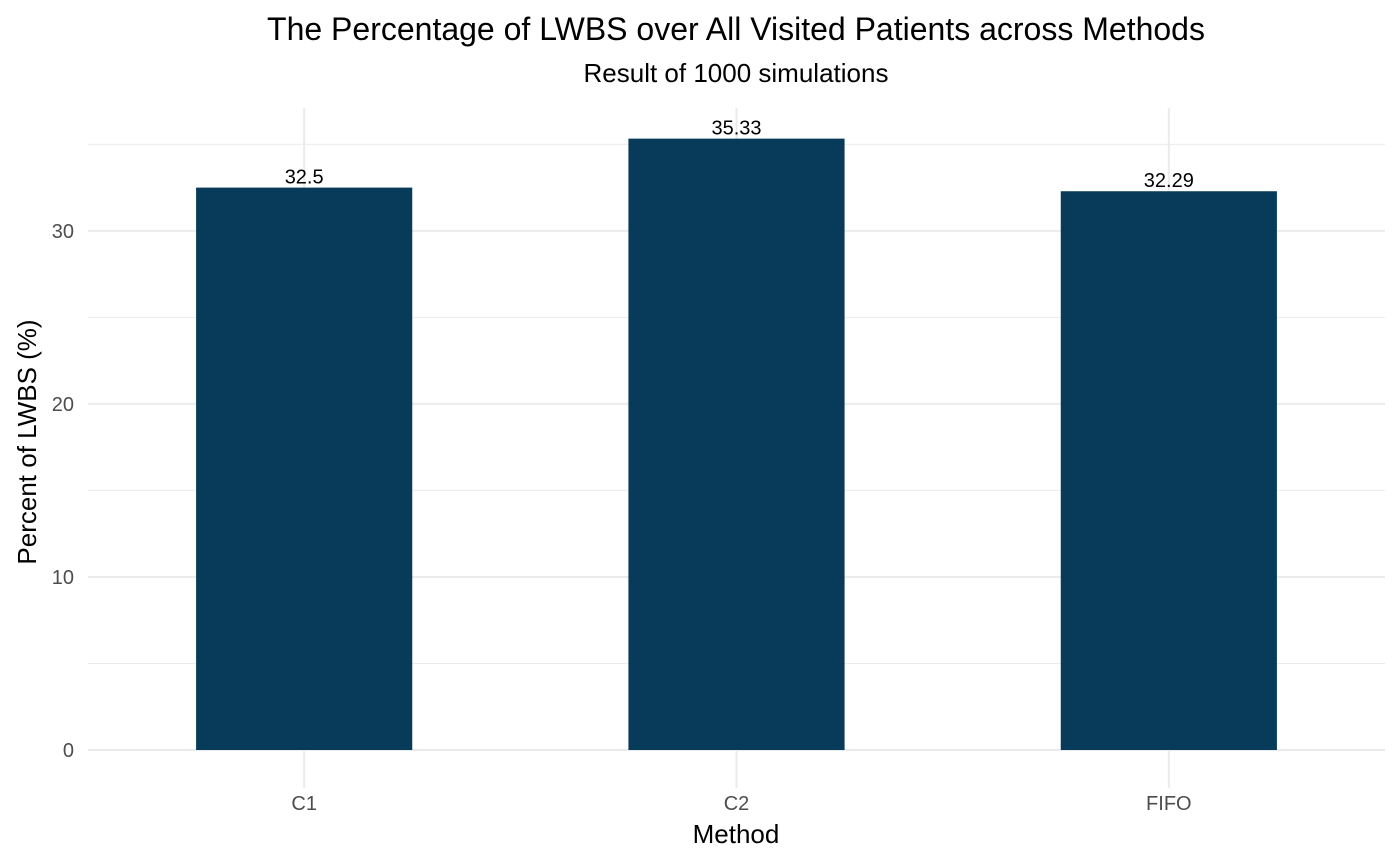 The height and width of the screenshot is (865, 1400). I want to click on data-labels: 32.5 35.33 32.29, so click(739, 155).